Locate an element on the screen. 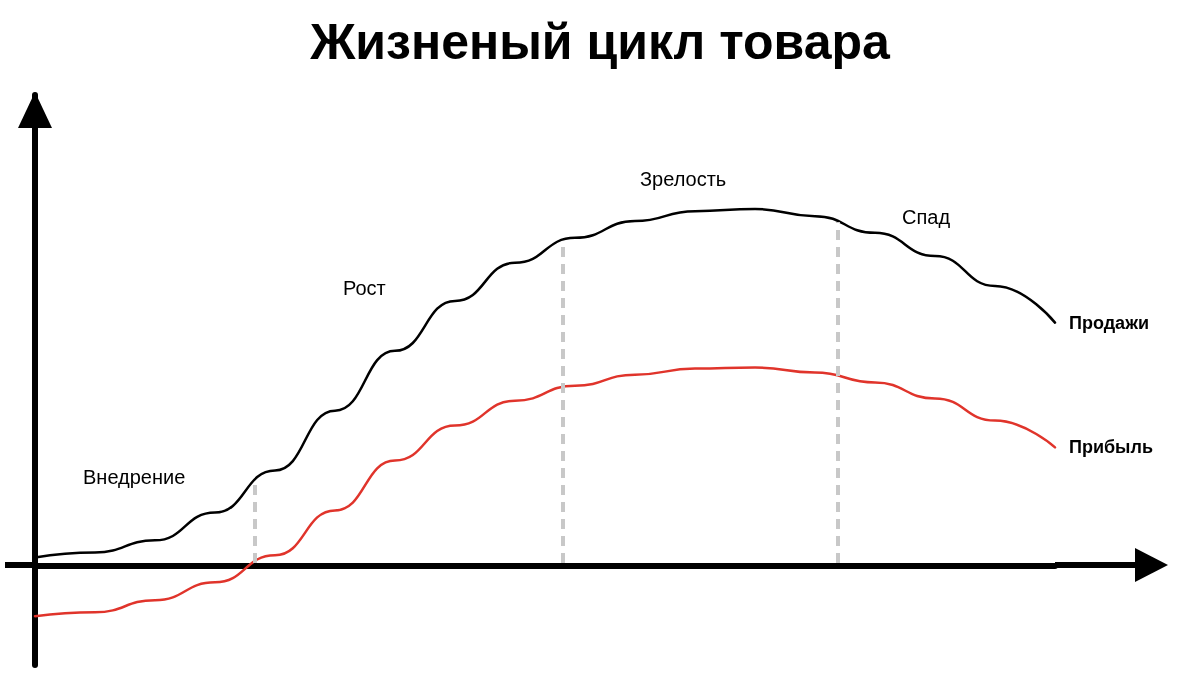 The image size is (1200, 693). chart-title: Жизненый цикл товара is located at coordinates (600, 42).